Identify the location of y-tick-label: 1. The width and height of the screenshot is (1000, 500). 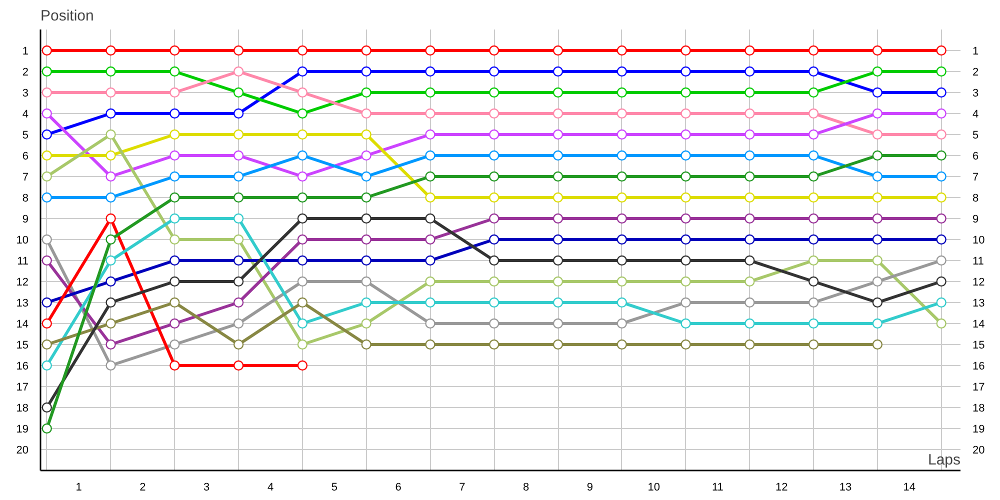
(25, 52).